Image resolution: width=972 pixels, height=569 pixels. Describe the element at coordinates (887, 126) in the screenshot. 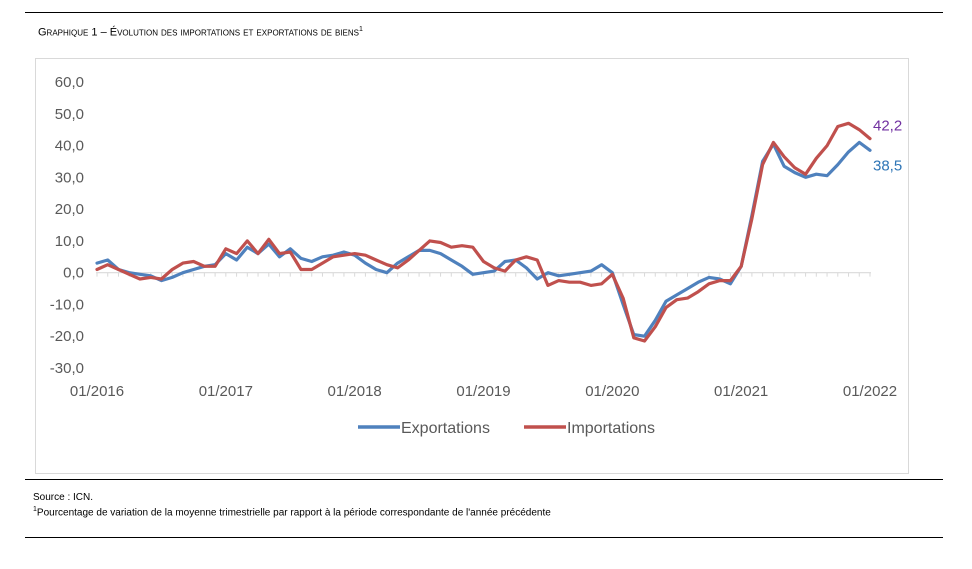

I see `end-label-importations: 42,2` at that location.